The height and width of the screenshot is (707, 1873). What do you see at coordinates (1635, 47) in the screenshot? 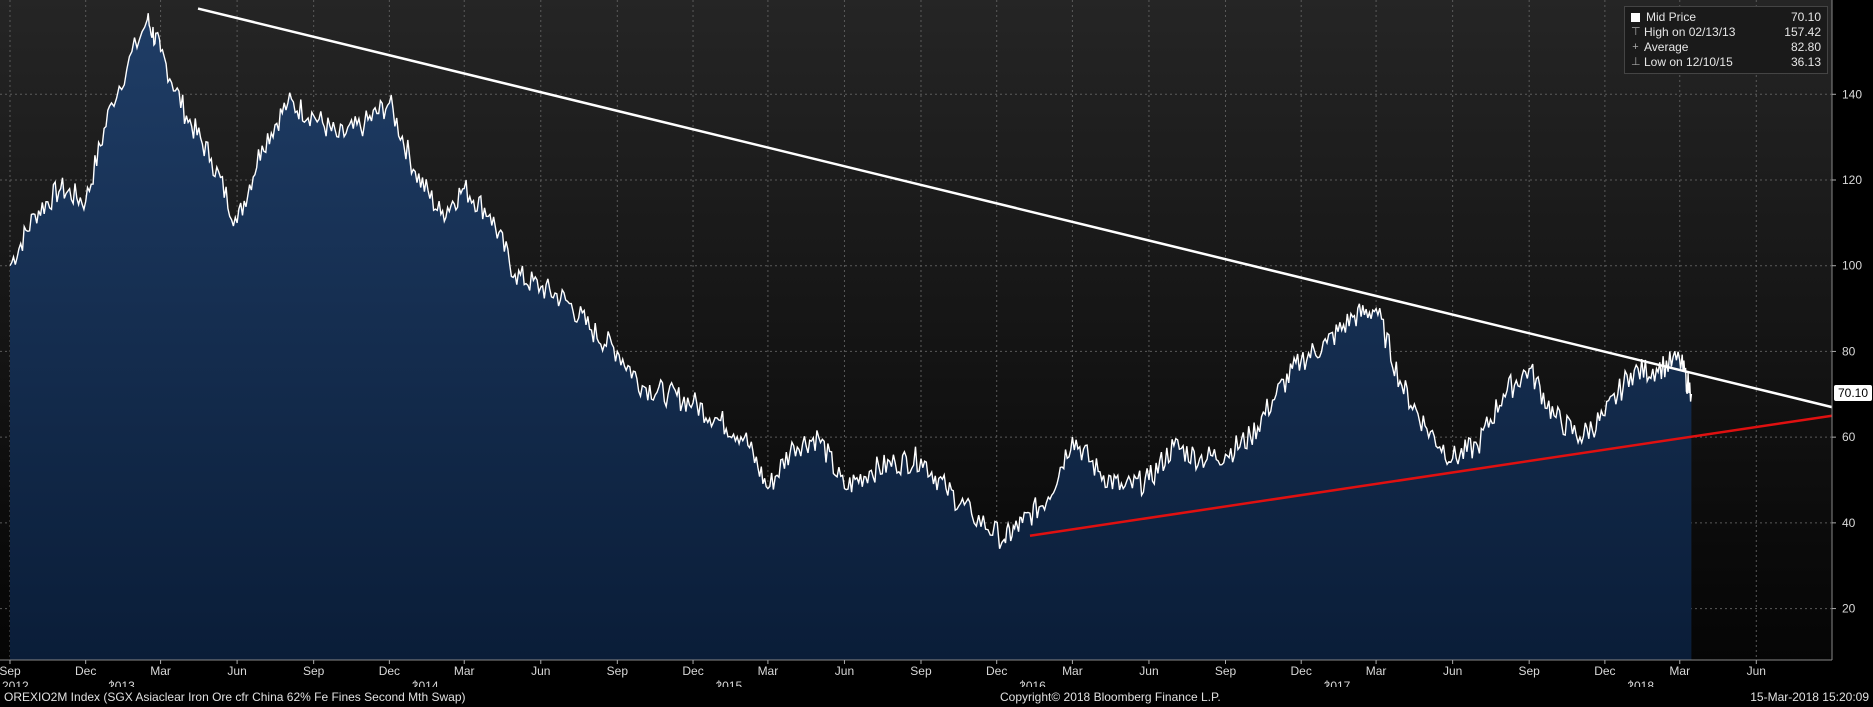
I see `average-marker-icon: +` at bounding box center [1635, 47].